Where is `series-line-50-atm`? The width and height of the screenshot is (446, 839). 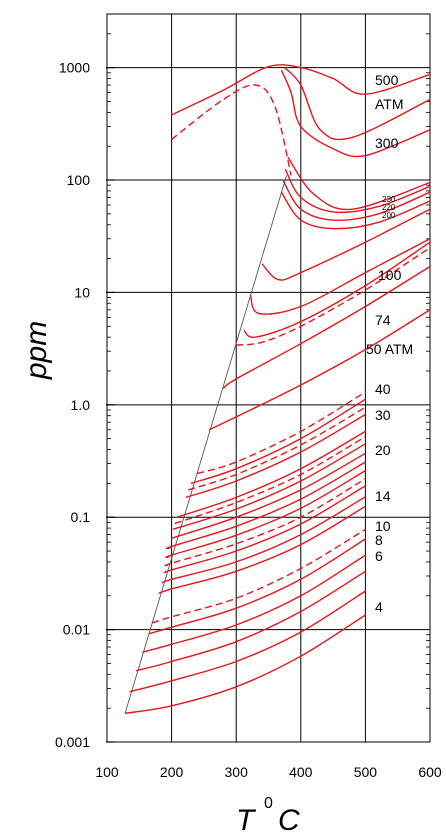
series-line-50-atm is located at coordinates (333, 296).